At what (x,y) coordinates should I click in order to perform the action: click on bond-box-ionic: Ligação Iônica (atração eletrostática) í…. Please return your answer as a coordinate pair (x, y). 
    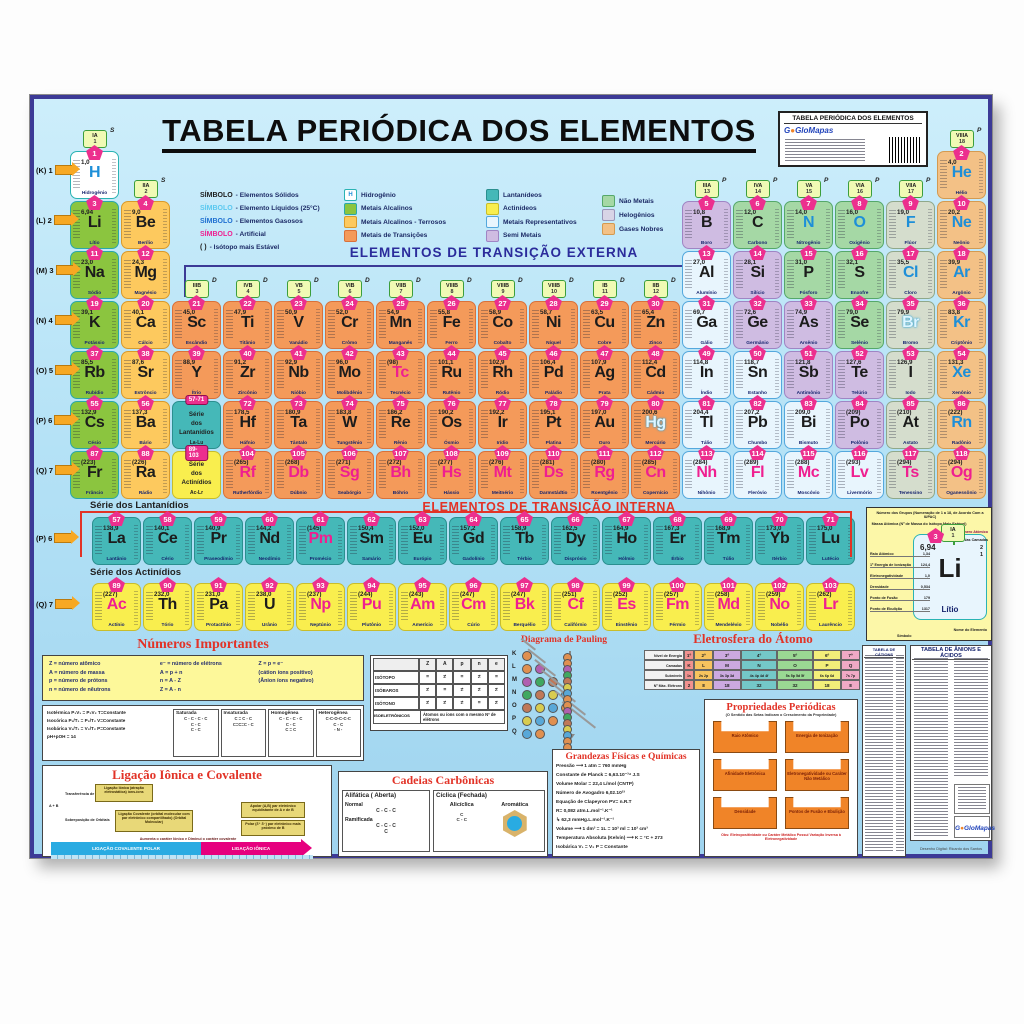
    Looking at the image, I should click on (124, 793).